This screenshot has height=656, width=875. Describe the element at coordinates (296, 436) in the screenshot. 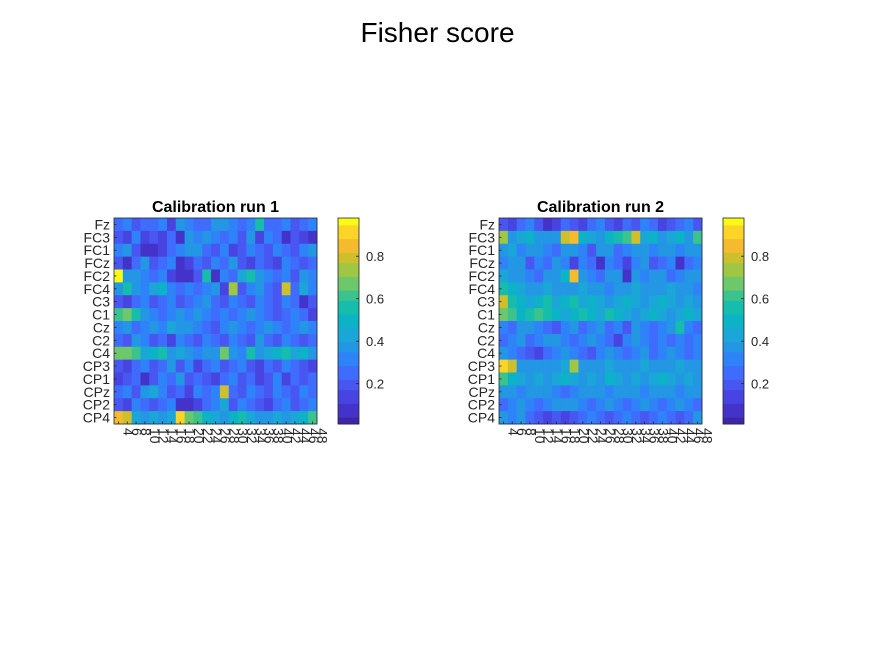

I see `x-tick-label: 42` at that location.